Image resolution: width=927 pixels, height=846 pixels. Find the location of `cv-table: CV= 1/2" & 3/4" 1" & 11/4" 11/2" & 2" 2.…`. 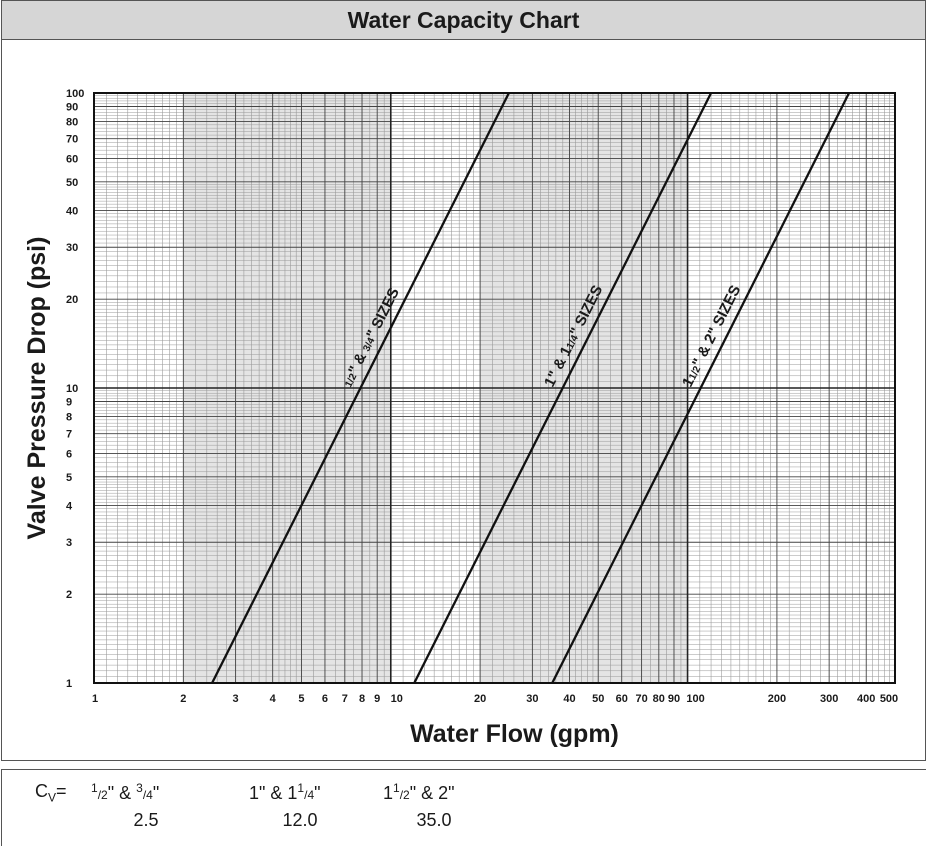

cv-table: CV= 1/2" & 3/4" 1" & 11/4" 11/2" & 2" 2.… is located at coordinates (463, 807).